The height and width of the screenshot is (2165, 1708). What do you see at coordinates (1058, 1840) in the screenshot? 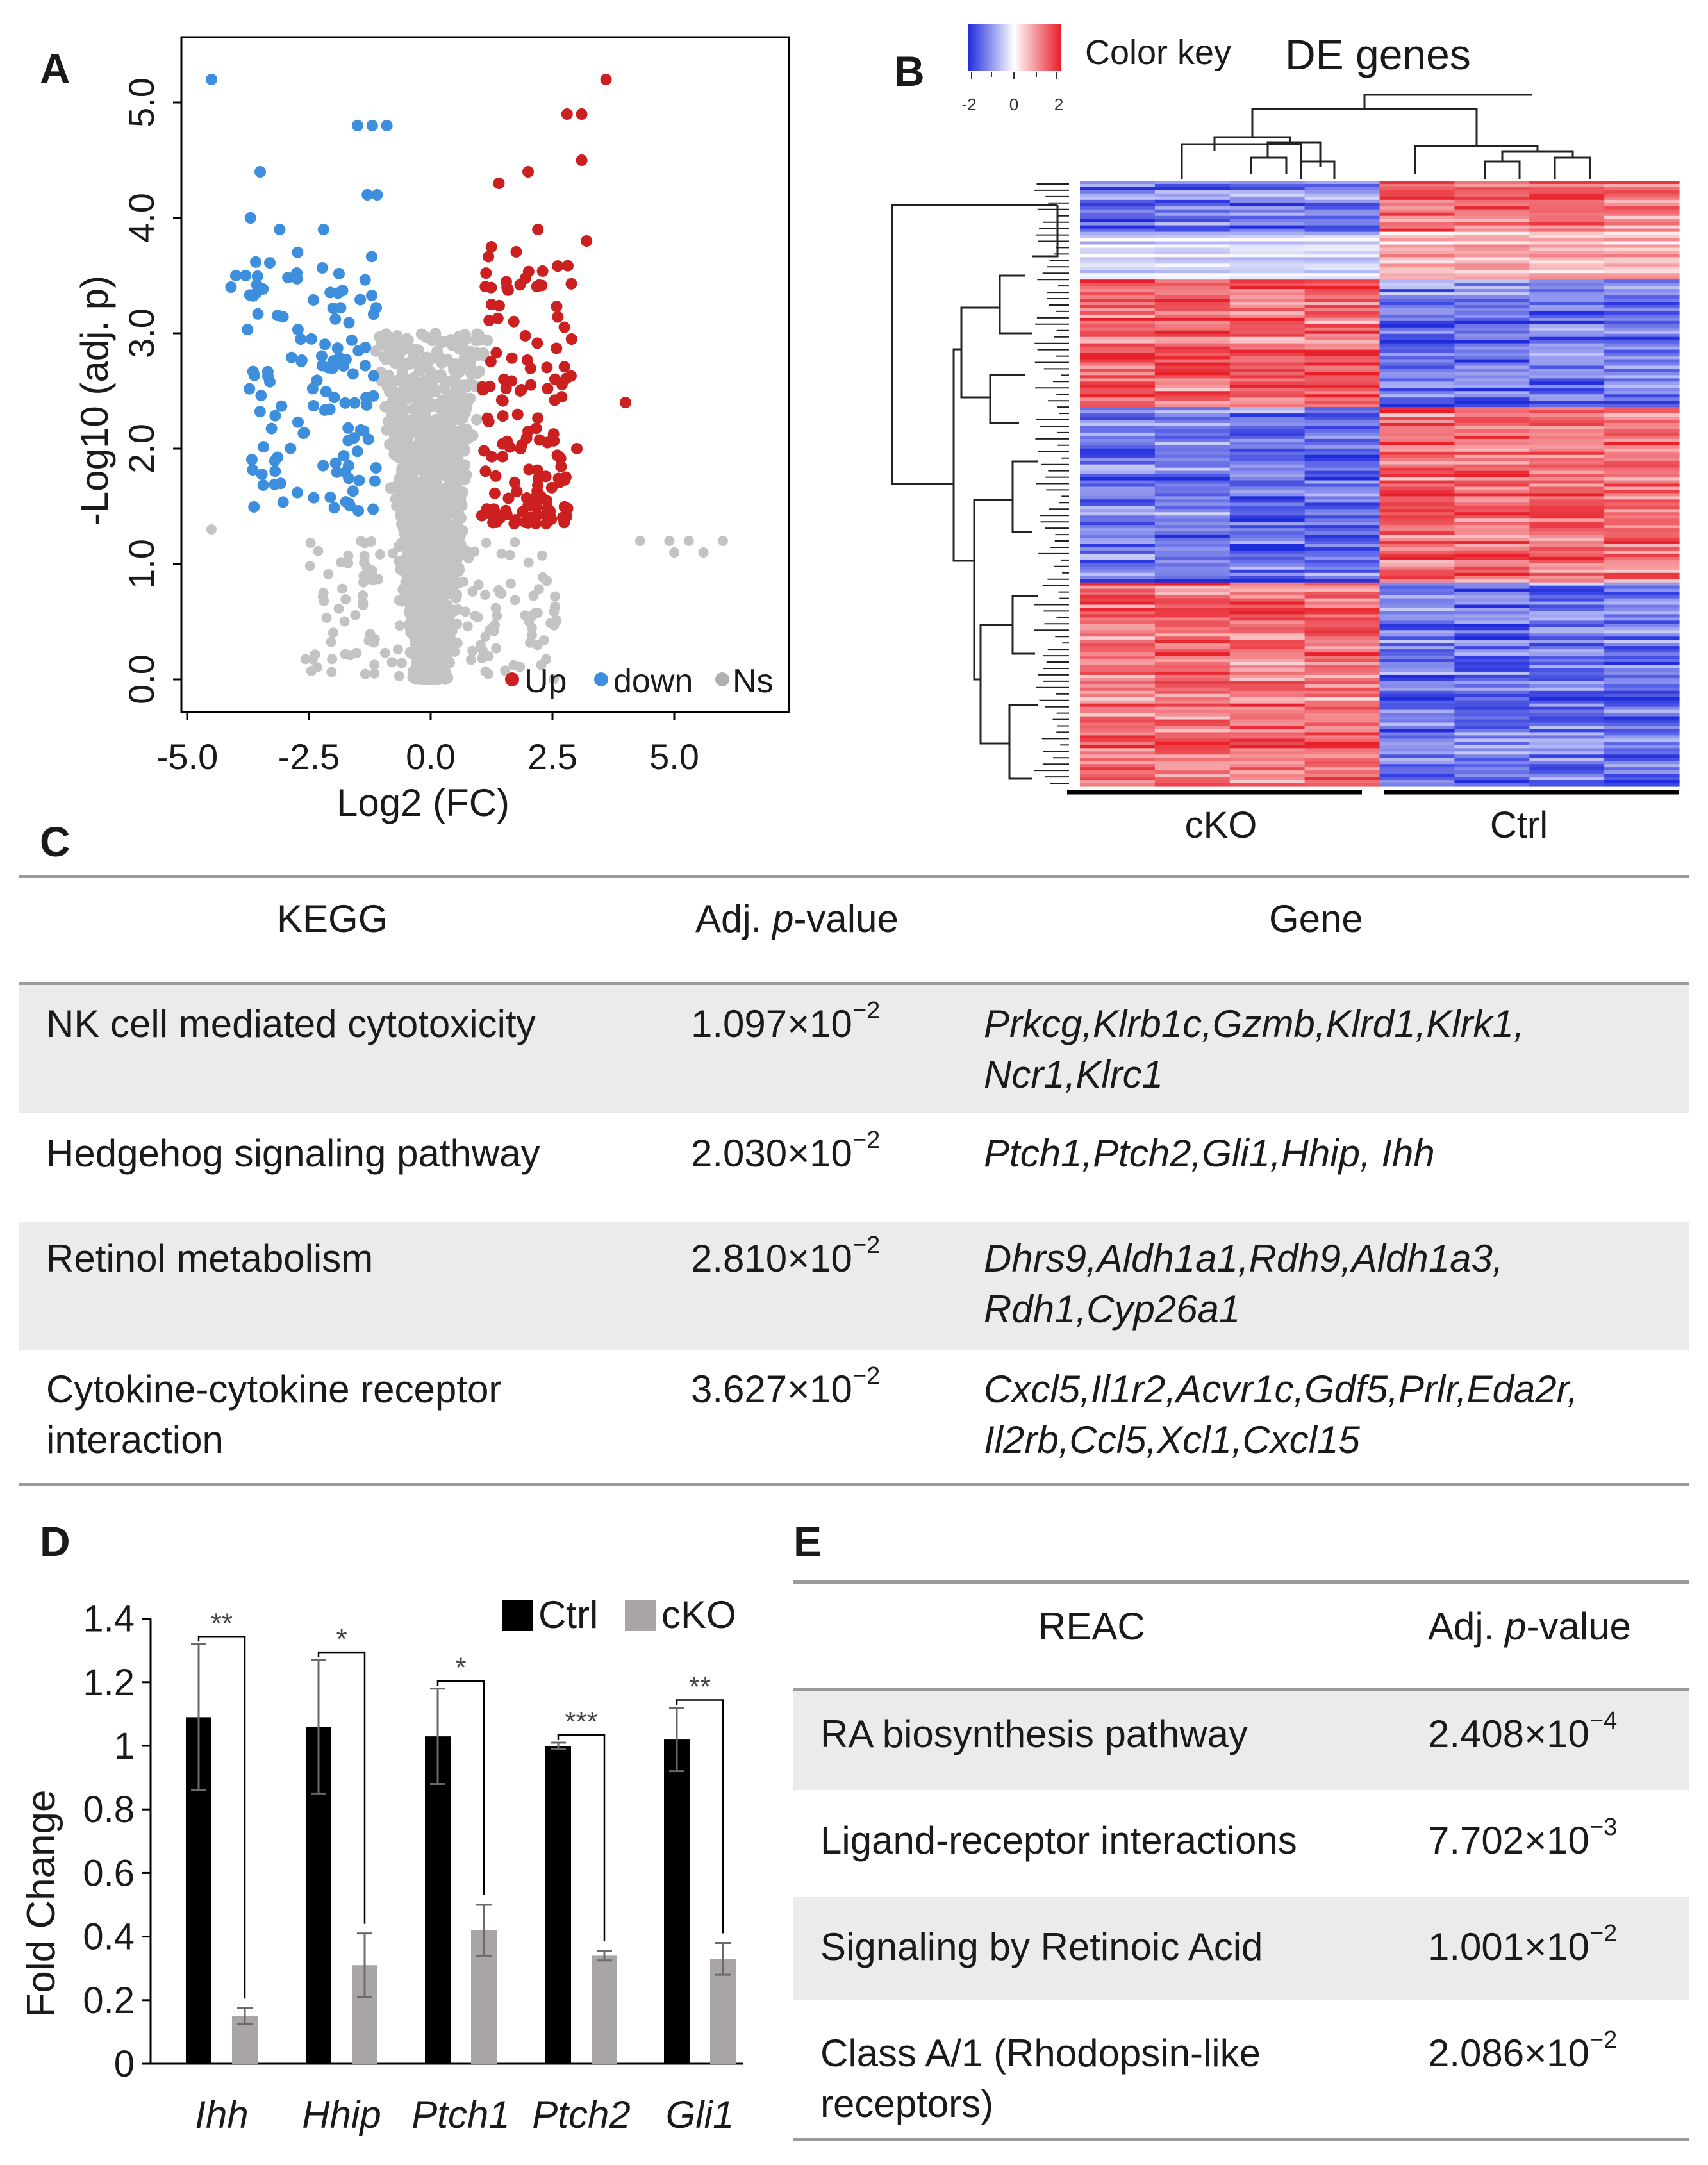
I see `reac-term: Ligand-receptor interactions` at bounding box center [1058, 1840].